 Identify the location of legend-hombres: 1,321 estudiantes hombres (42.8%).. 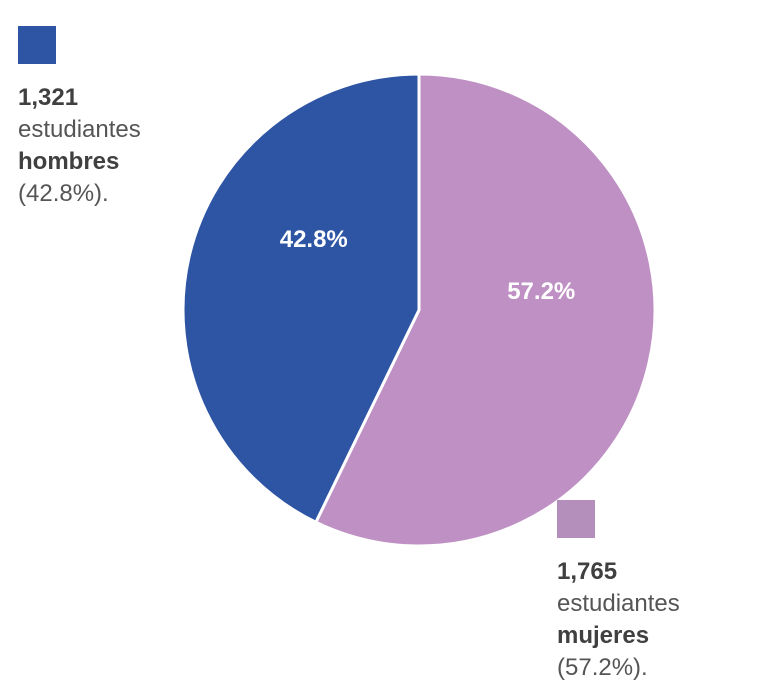
(79, 118).